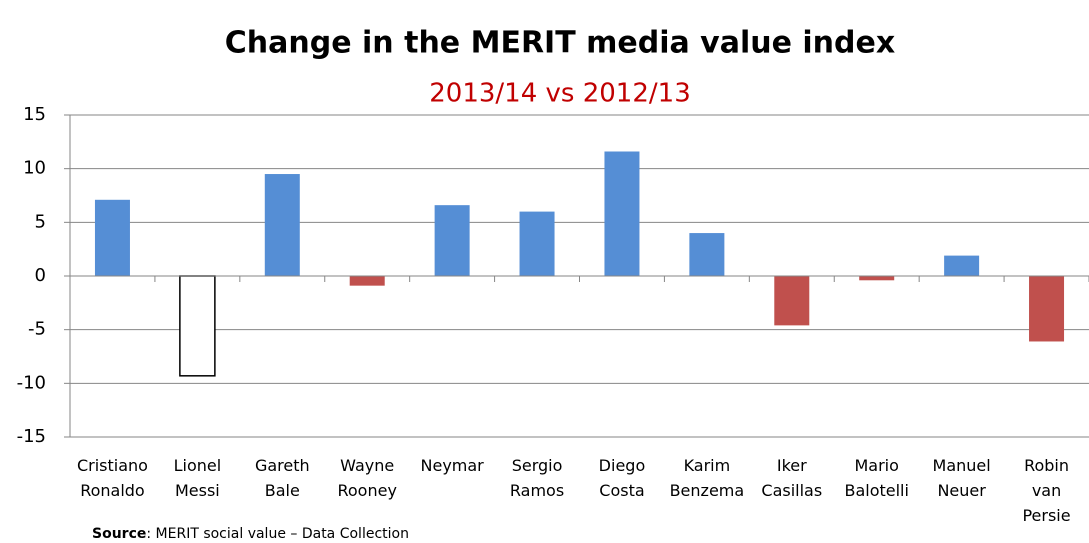 Image resolution: width=1089 pixels, height=543 pixels. I want to click on x-tick-label: Mario Balotelli, so click(876, 478).